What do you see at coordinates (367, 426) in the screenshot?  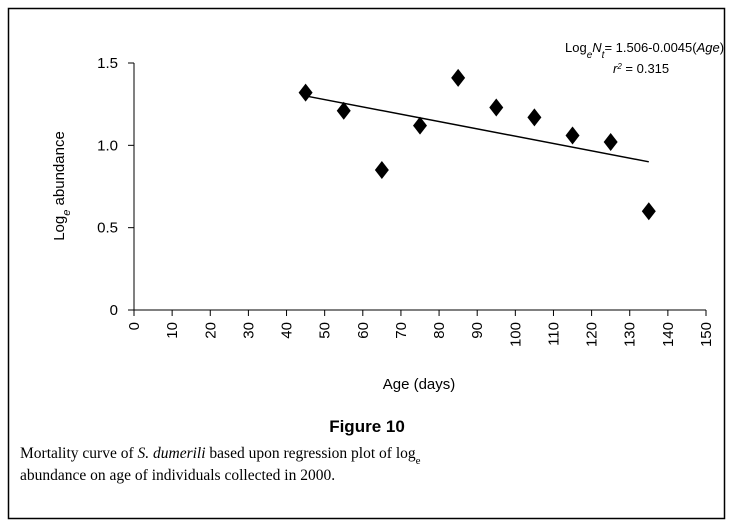 I see `figure-label: Figure 10` at bounding box center [367, 426].